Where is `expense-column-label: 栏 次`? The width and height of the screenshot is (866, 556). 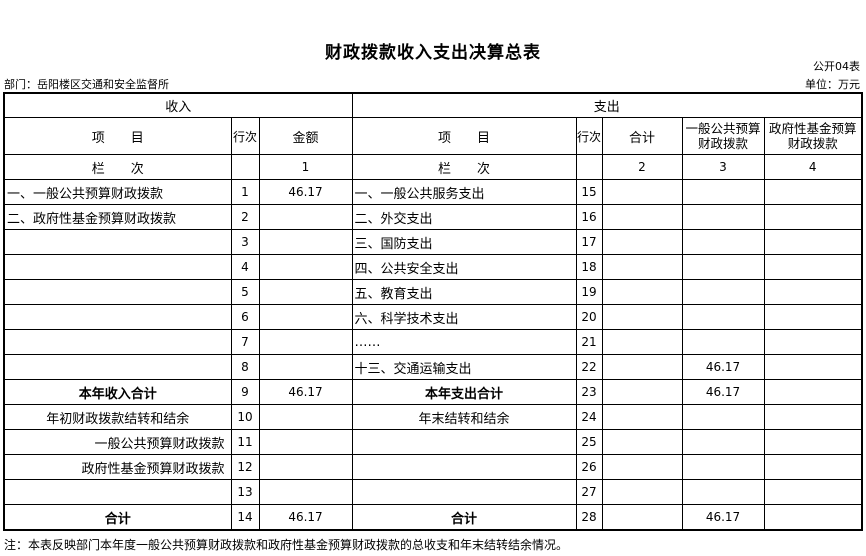
expense-column-label: 栏 次 is located at coordinates (464, 167).